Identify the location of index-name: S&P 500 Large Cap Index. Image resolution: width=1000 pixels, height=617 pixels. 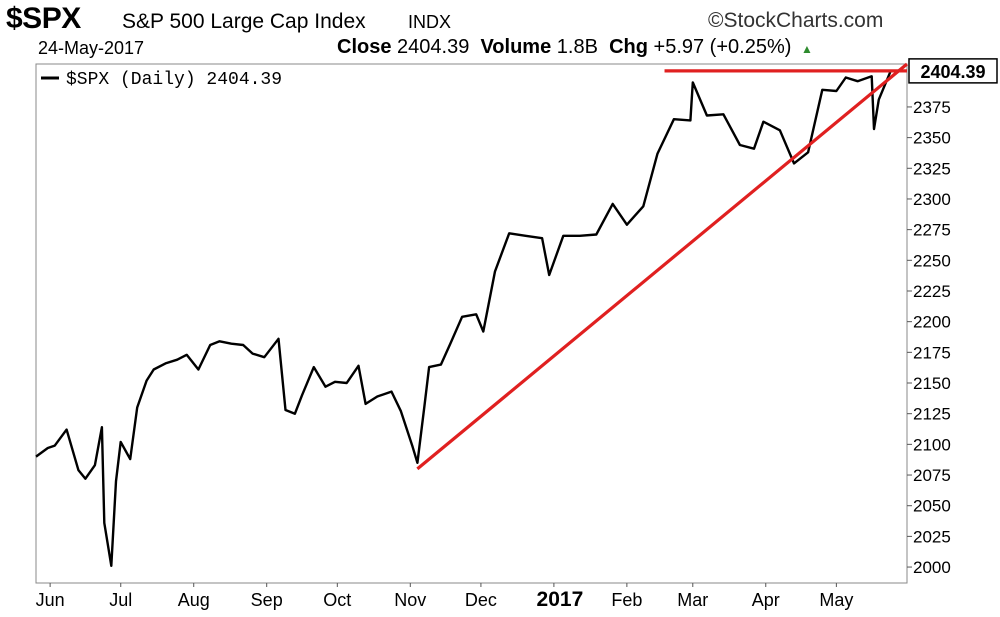
(244, 21).